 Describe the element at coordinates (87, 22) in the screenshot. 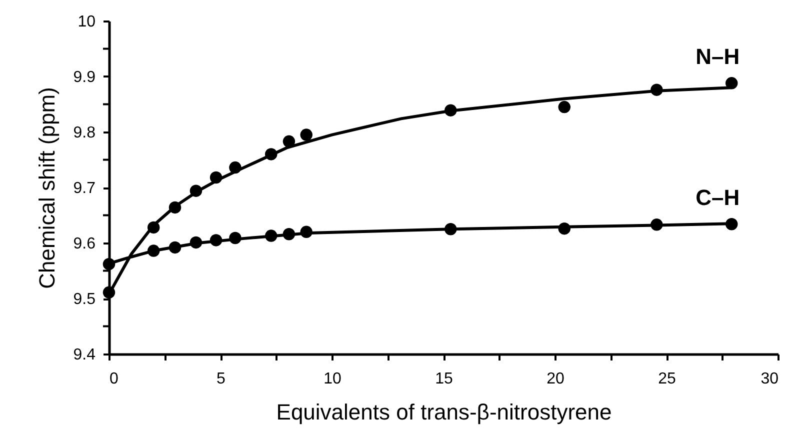

I see `y-tick-label: 10` at that location.